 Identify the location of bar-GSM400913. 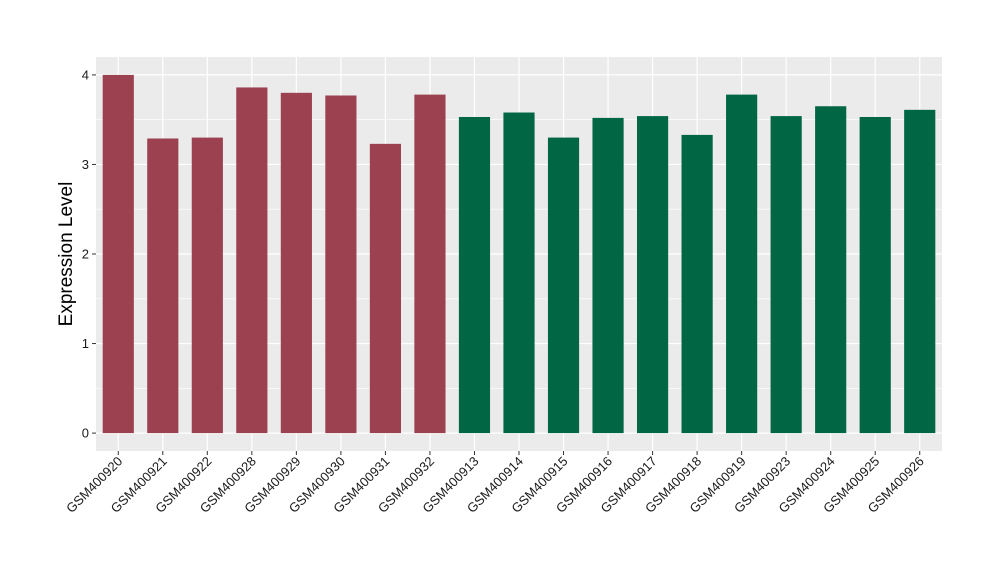
(474, 275).